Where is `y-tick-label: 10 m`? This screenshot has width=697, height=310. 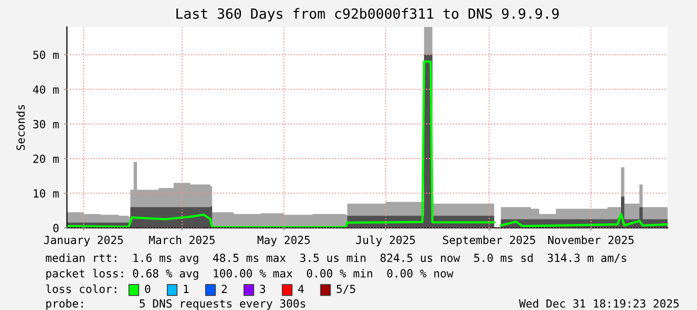
y-tick-label: 10 m is located at coordinates (46, 193).